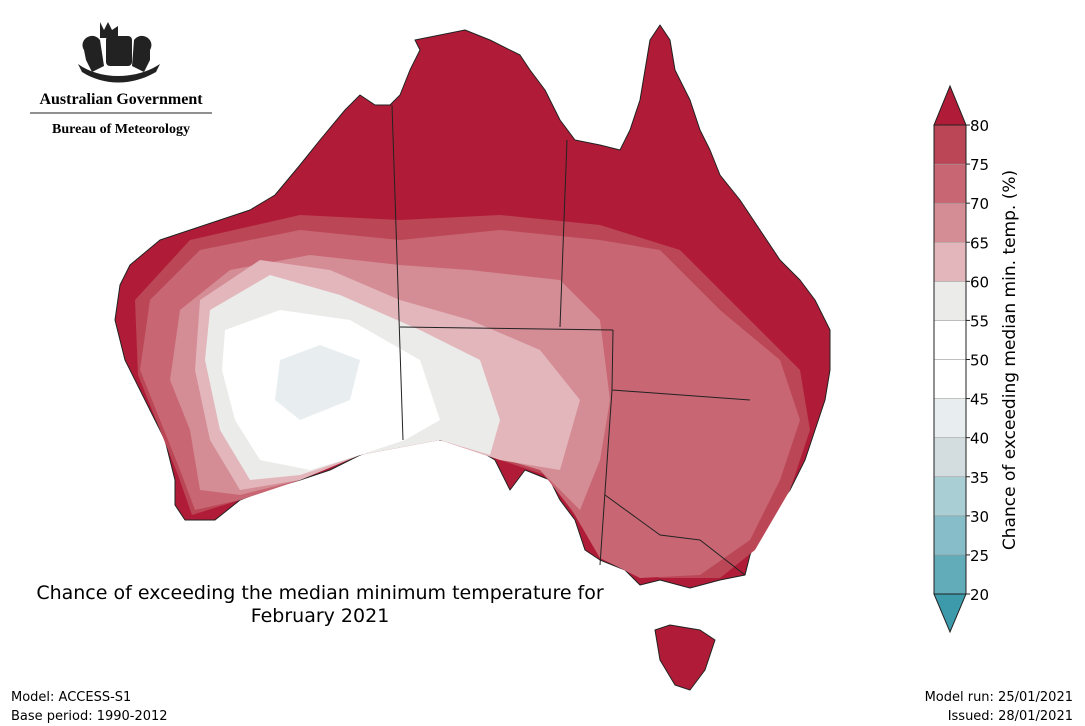 This screenshot has width=1085, height=726. Describe the element at coordinates (979, 595) in the screenshot. I see `colorbar-tick-label: 20` at that location.